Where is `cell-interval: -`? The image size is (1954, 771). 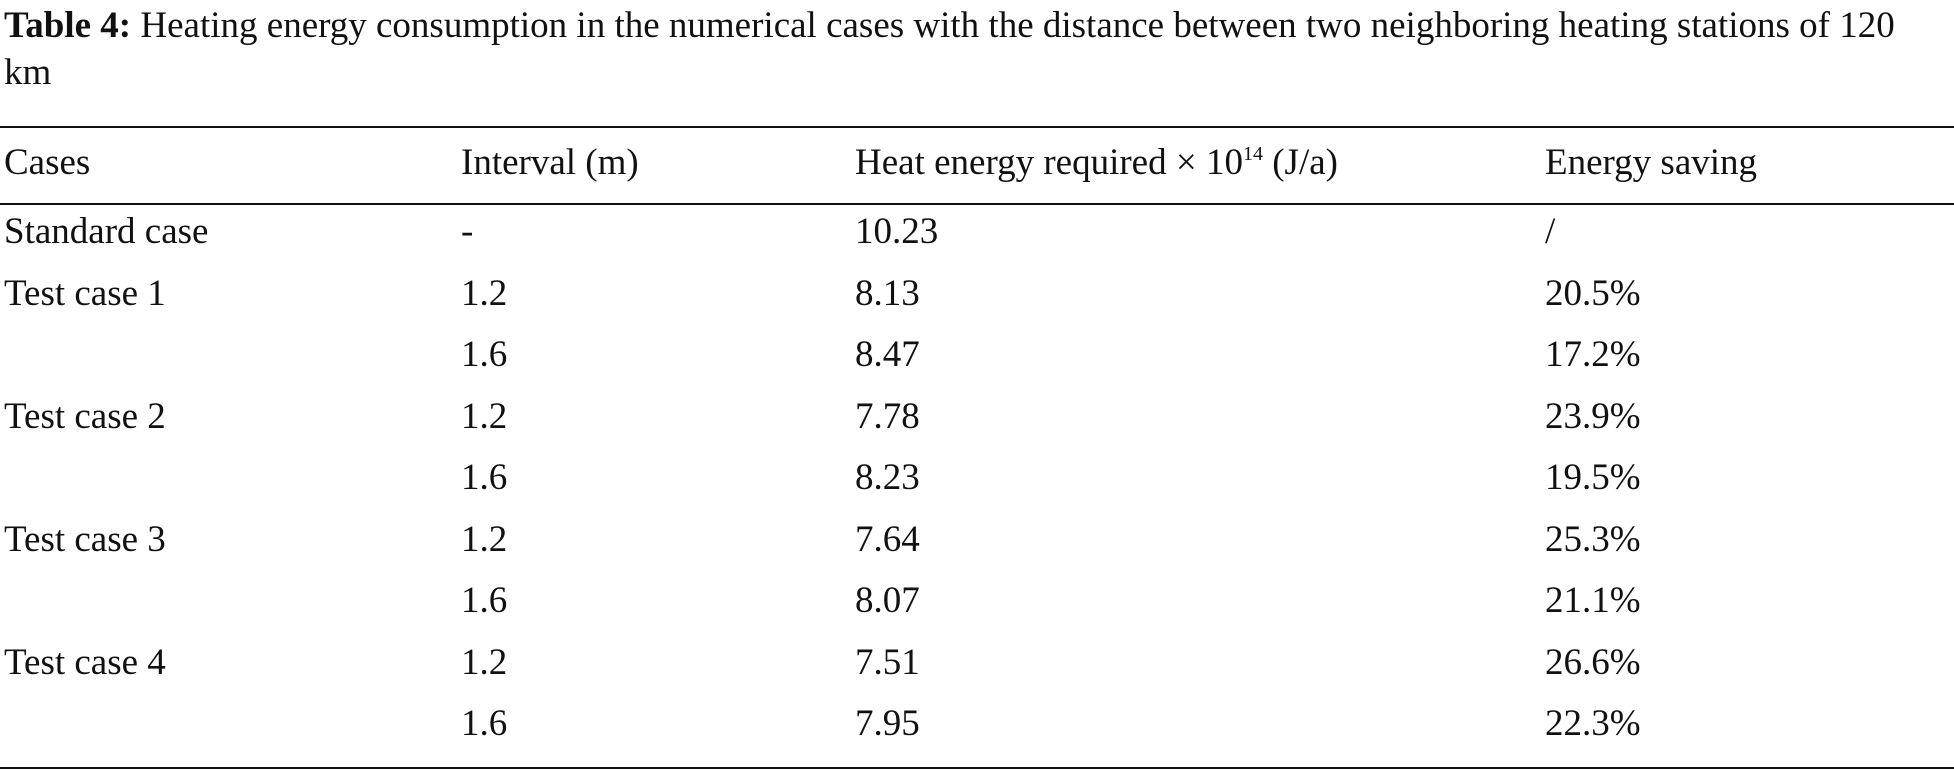
cell-interval: - is located at coordinates (467, 231).